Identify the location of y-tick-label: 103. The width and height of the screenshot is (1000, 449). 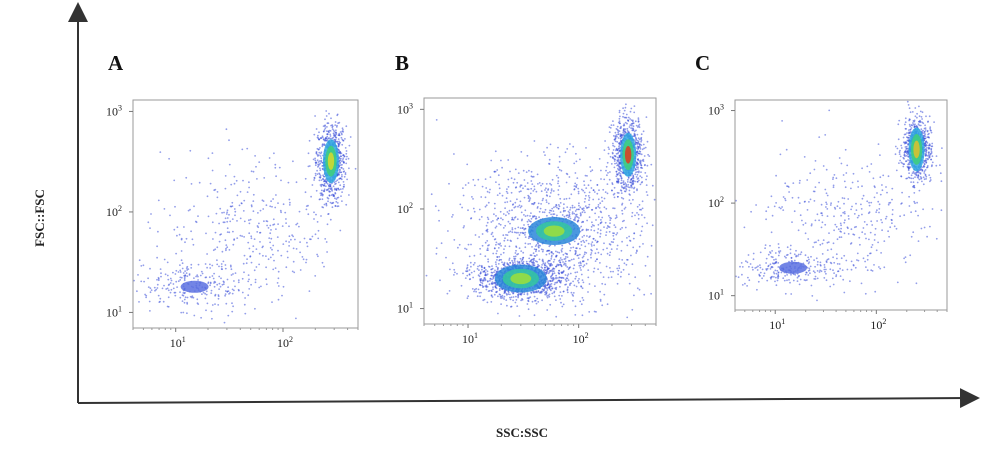
(114, 110).